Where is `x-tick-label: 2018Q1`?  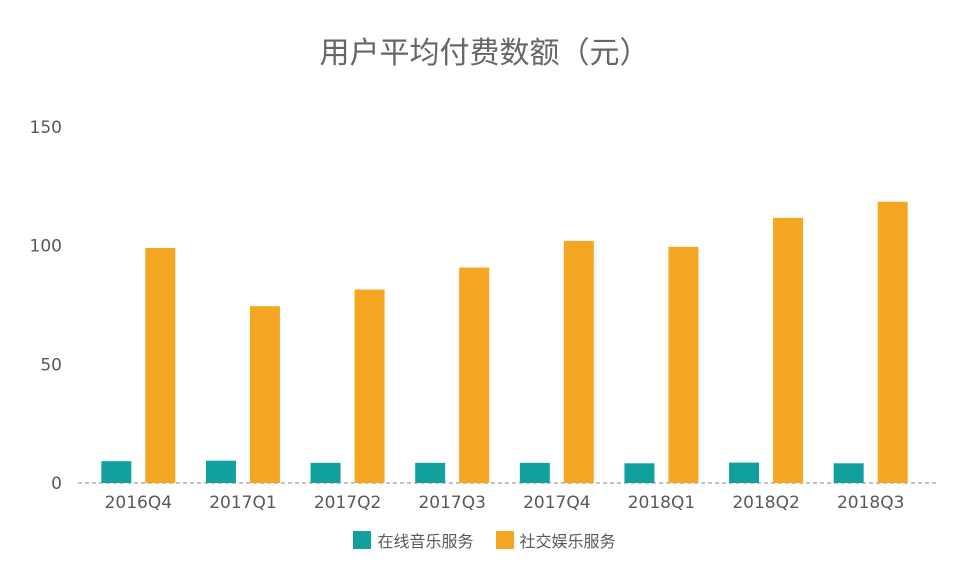
x-tick-label: 2018Q1 is located at coordinates (661, 503).